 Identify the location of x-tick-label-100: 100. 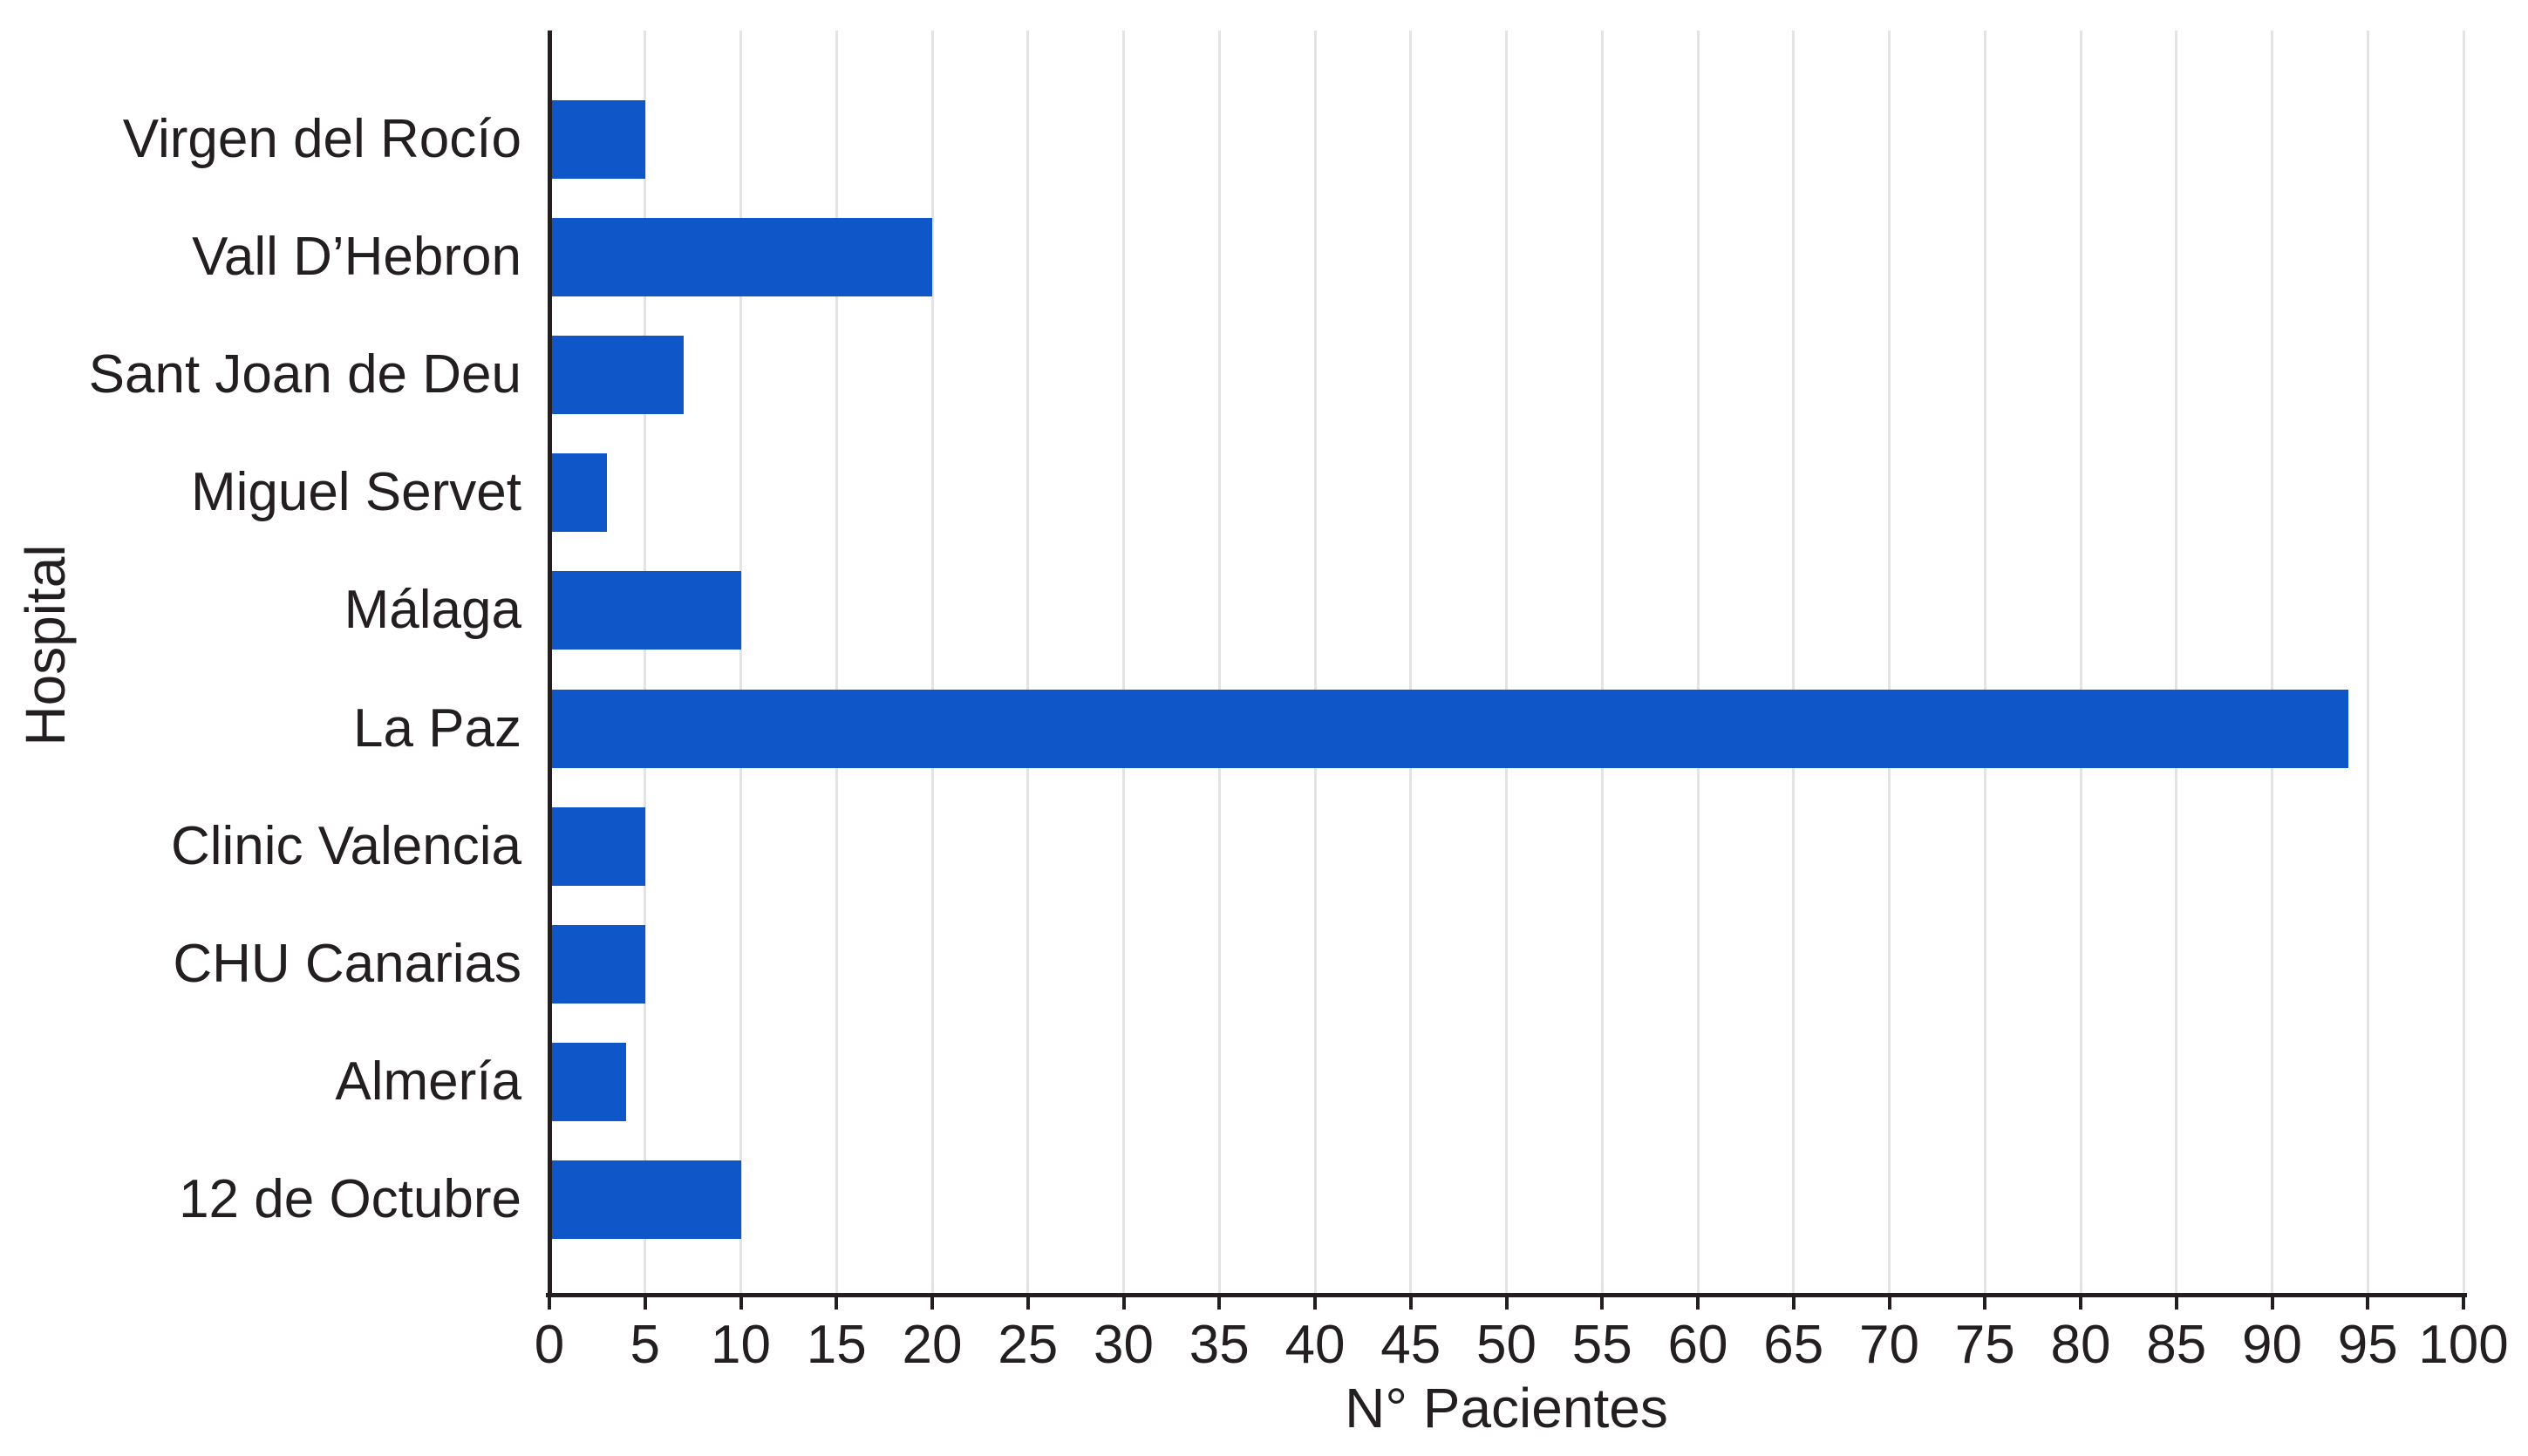
(2463, 1345).